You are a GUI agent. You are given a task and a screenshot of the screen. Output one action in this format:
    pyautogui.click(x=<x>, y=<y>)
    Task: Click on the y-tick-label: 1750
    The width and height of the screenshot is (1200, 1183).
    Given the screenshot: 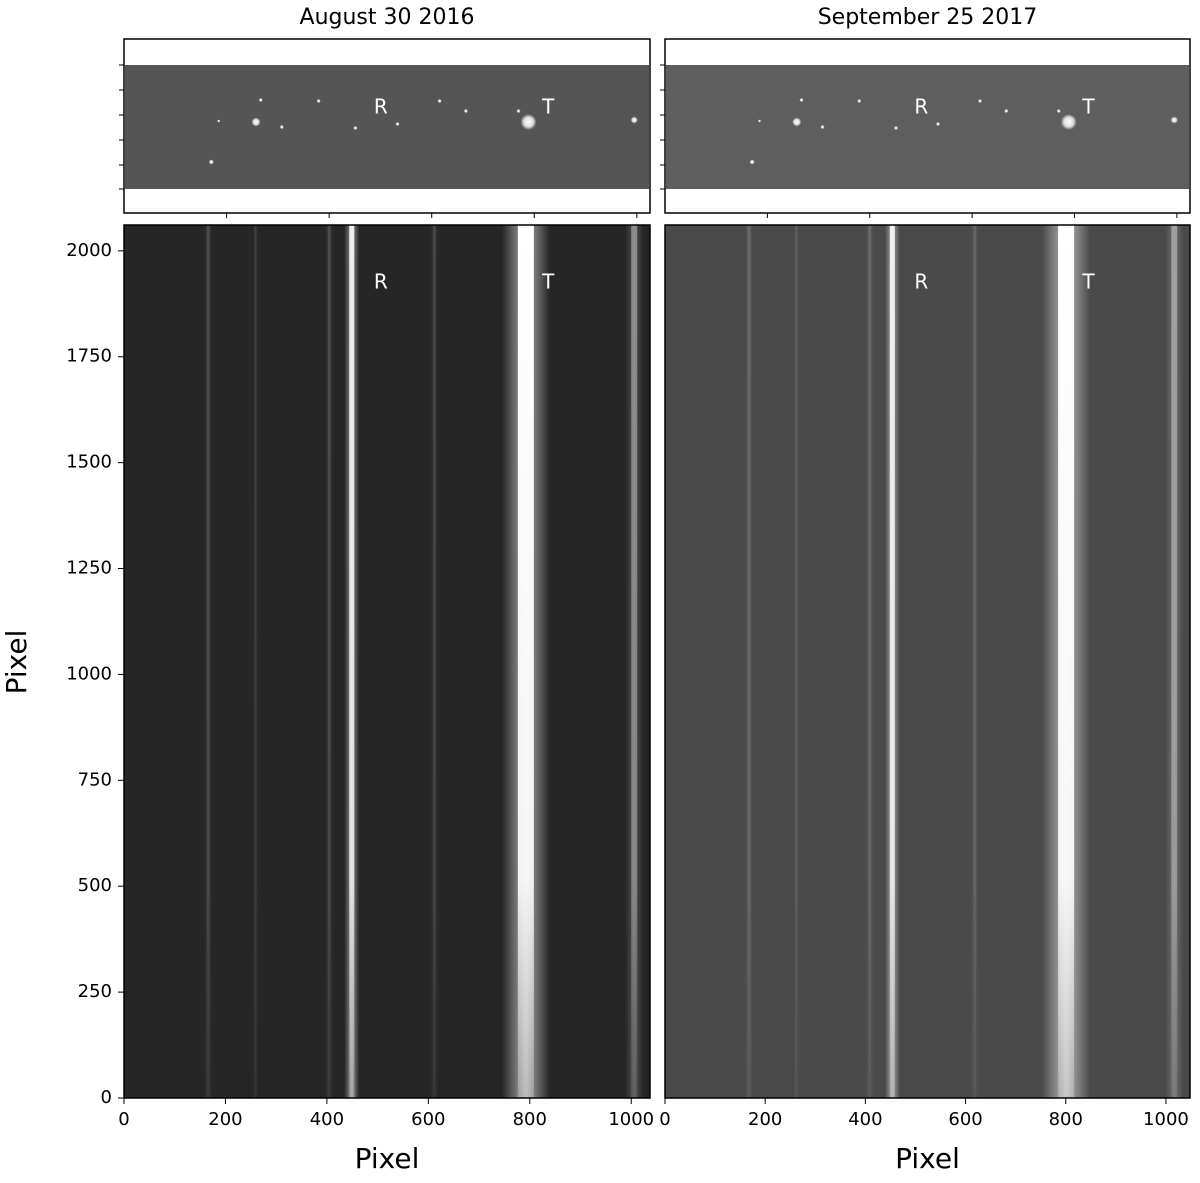 What is the action you would take?
    pyautogui.click(x=89, y=356)
    